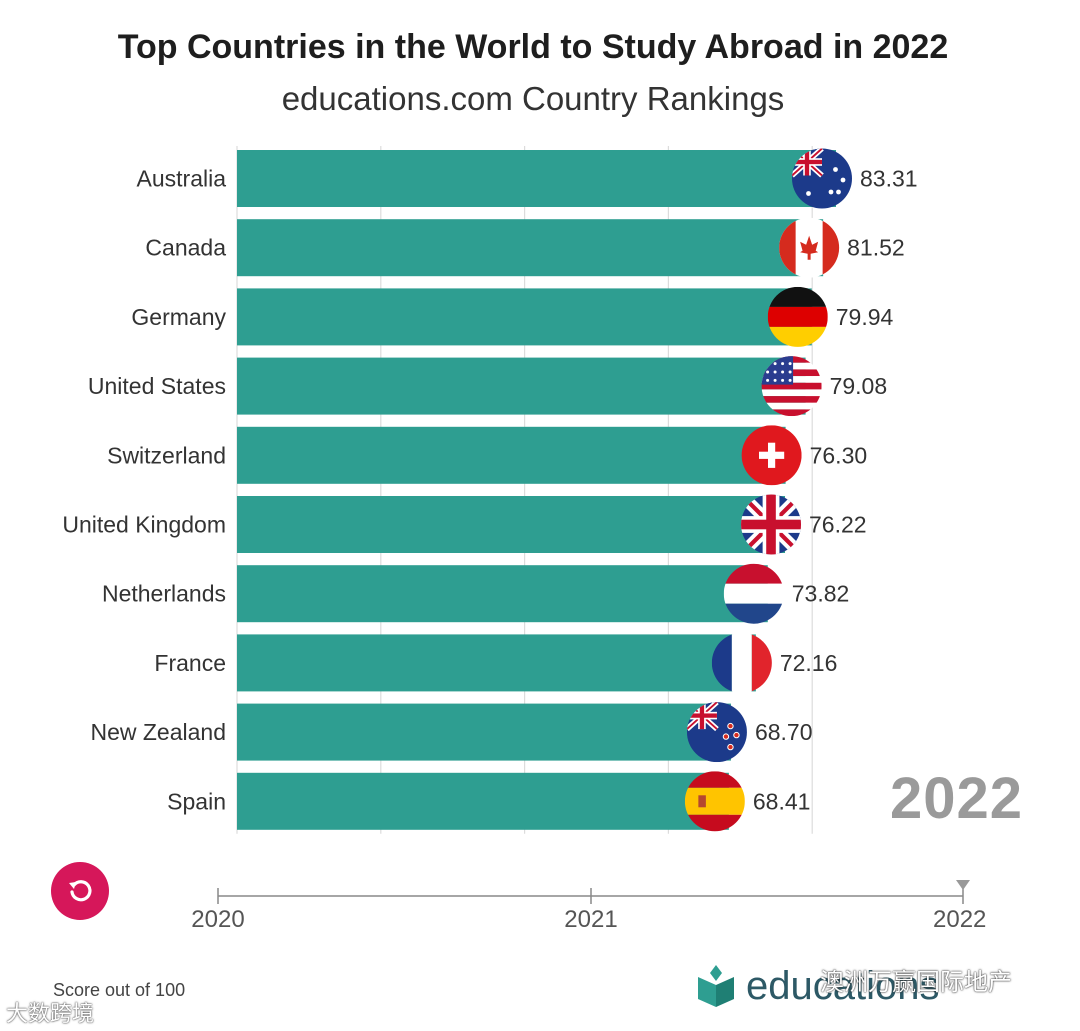  Describe the element at coordinates (865, 317) in the screenshot. I see `value-label: 79.94` at that location.